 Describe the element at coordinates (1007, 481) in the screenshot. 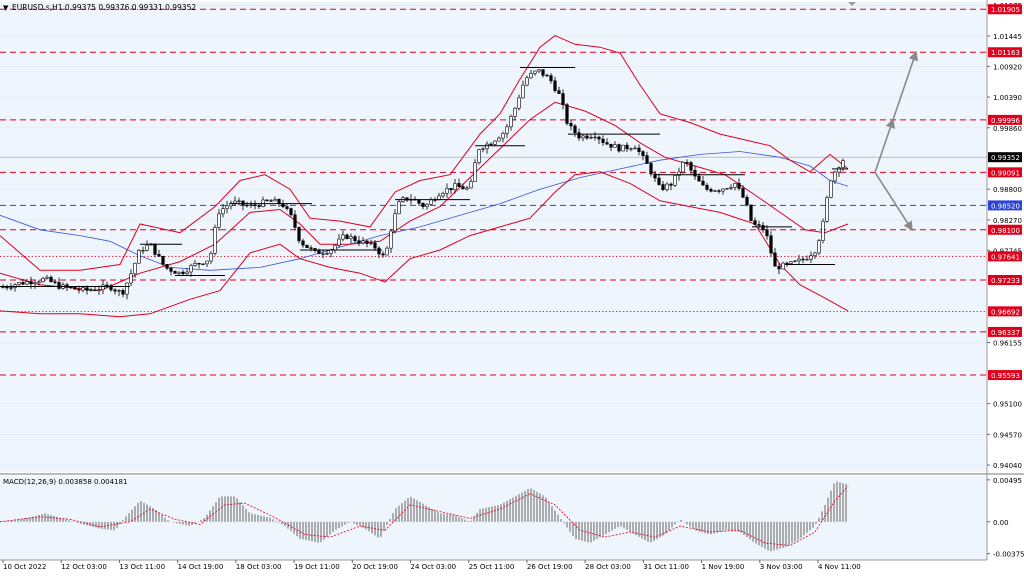

I see `macd-tick-label: 0.00495` at that location.